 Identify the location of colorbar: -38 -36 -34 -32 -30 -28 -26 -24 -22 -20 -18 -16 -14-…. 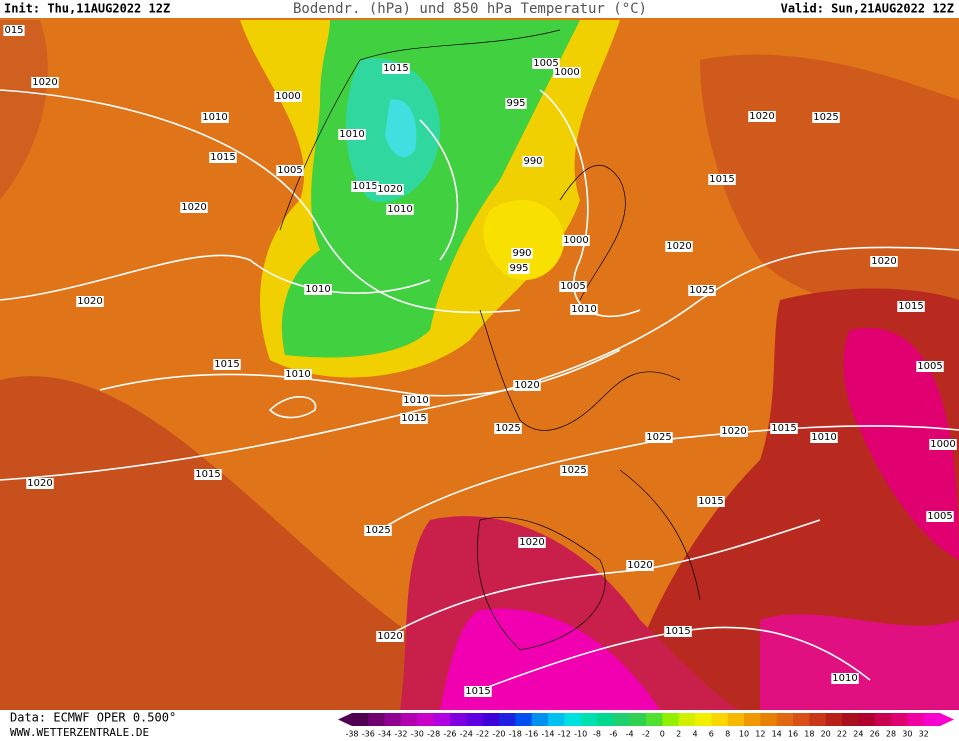
(646, 726).